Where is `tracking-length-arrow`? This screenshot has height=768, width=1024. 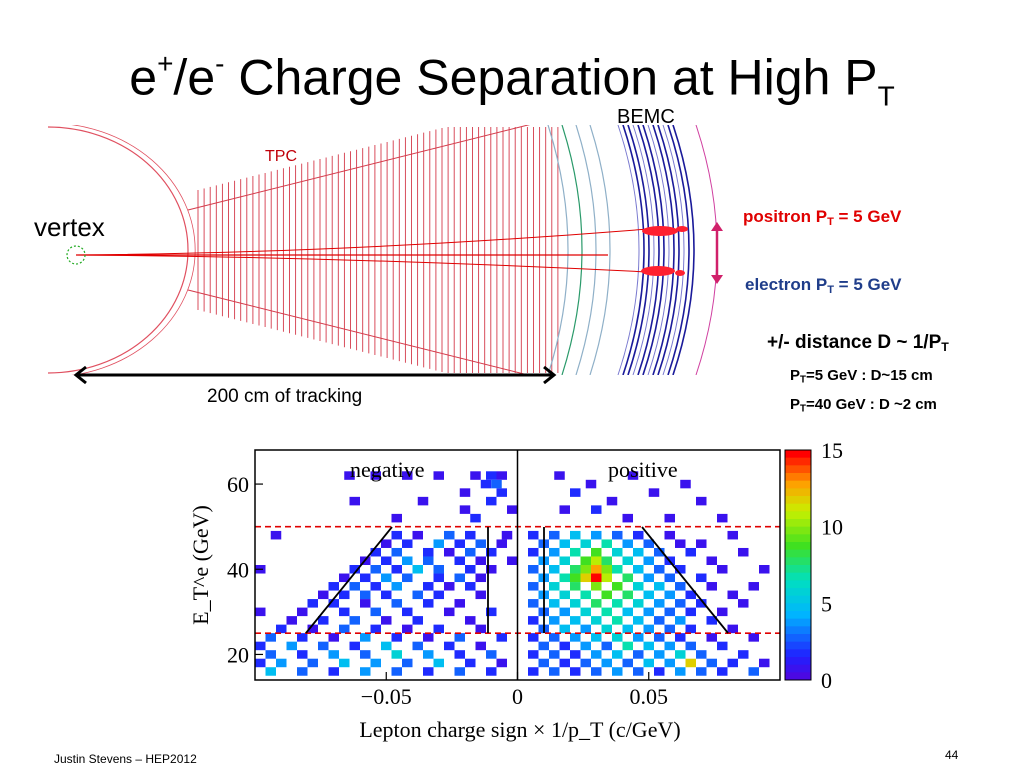 tracking-length-arrow is located at coordinates (315, 375).